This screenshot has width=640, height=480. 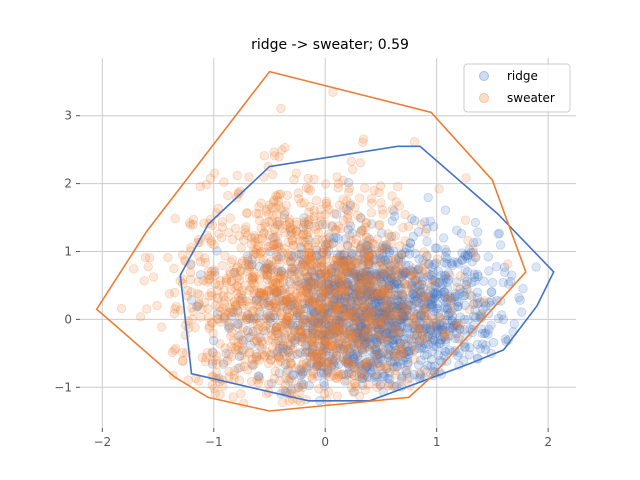 What do you see at coordinates (68, 184) in the screenshot?
I see `y-tick-label: 2` at bounding box center [68, 184].